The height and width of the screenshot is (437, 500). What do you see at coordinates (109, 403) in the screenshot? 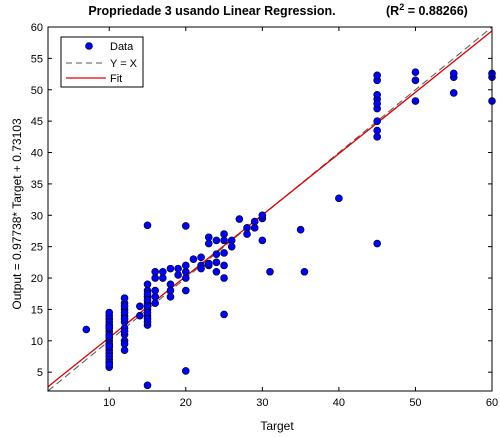
I see `x-tick-label: 10` at bounding box center [109, 403].